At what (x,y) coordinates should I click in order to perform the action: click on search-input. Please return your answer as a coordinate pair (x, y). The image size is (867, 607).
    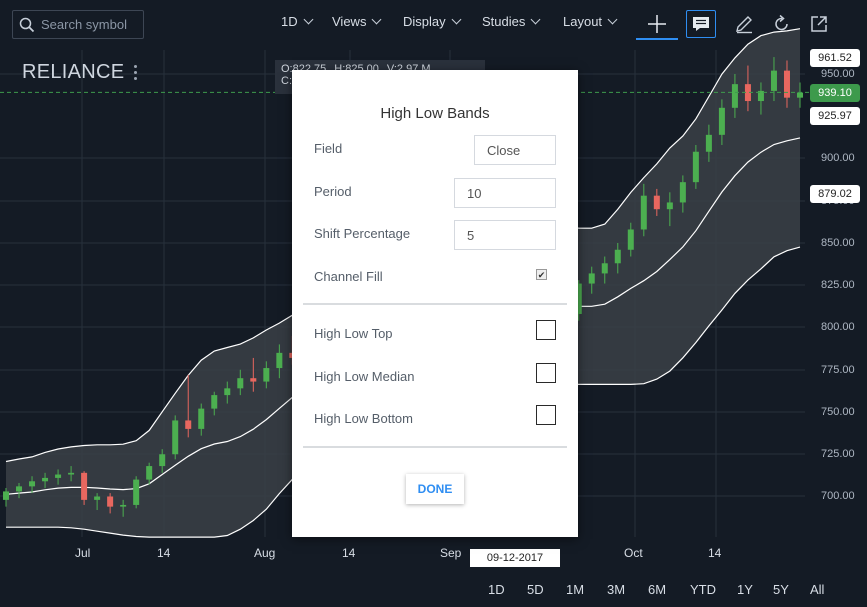
    Looking at the image, I should click on (91, 24).